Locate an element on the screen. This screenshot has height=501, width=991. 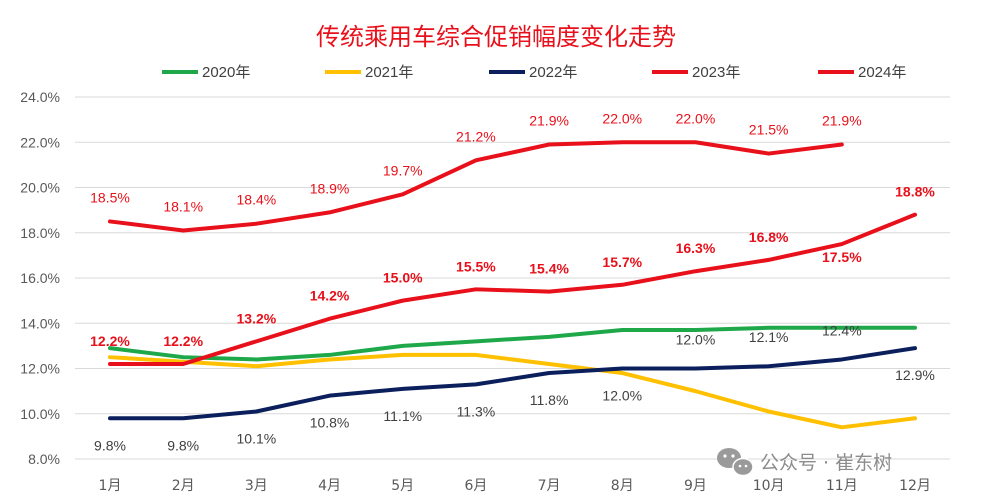
data-label: 15.4% is located at coordinates (549, 269).